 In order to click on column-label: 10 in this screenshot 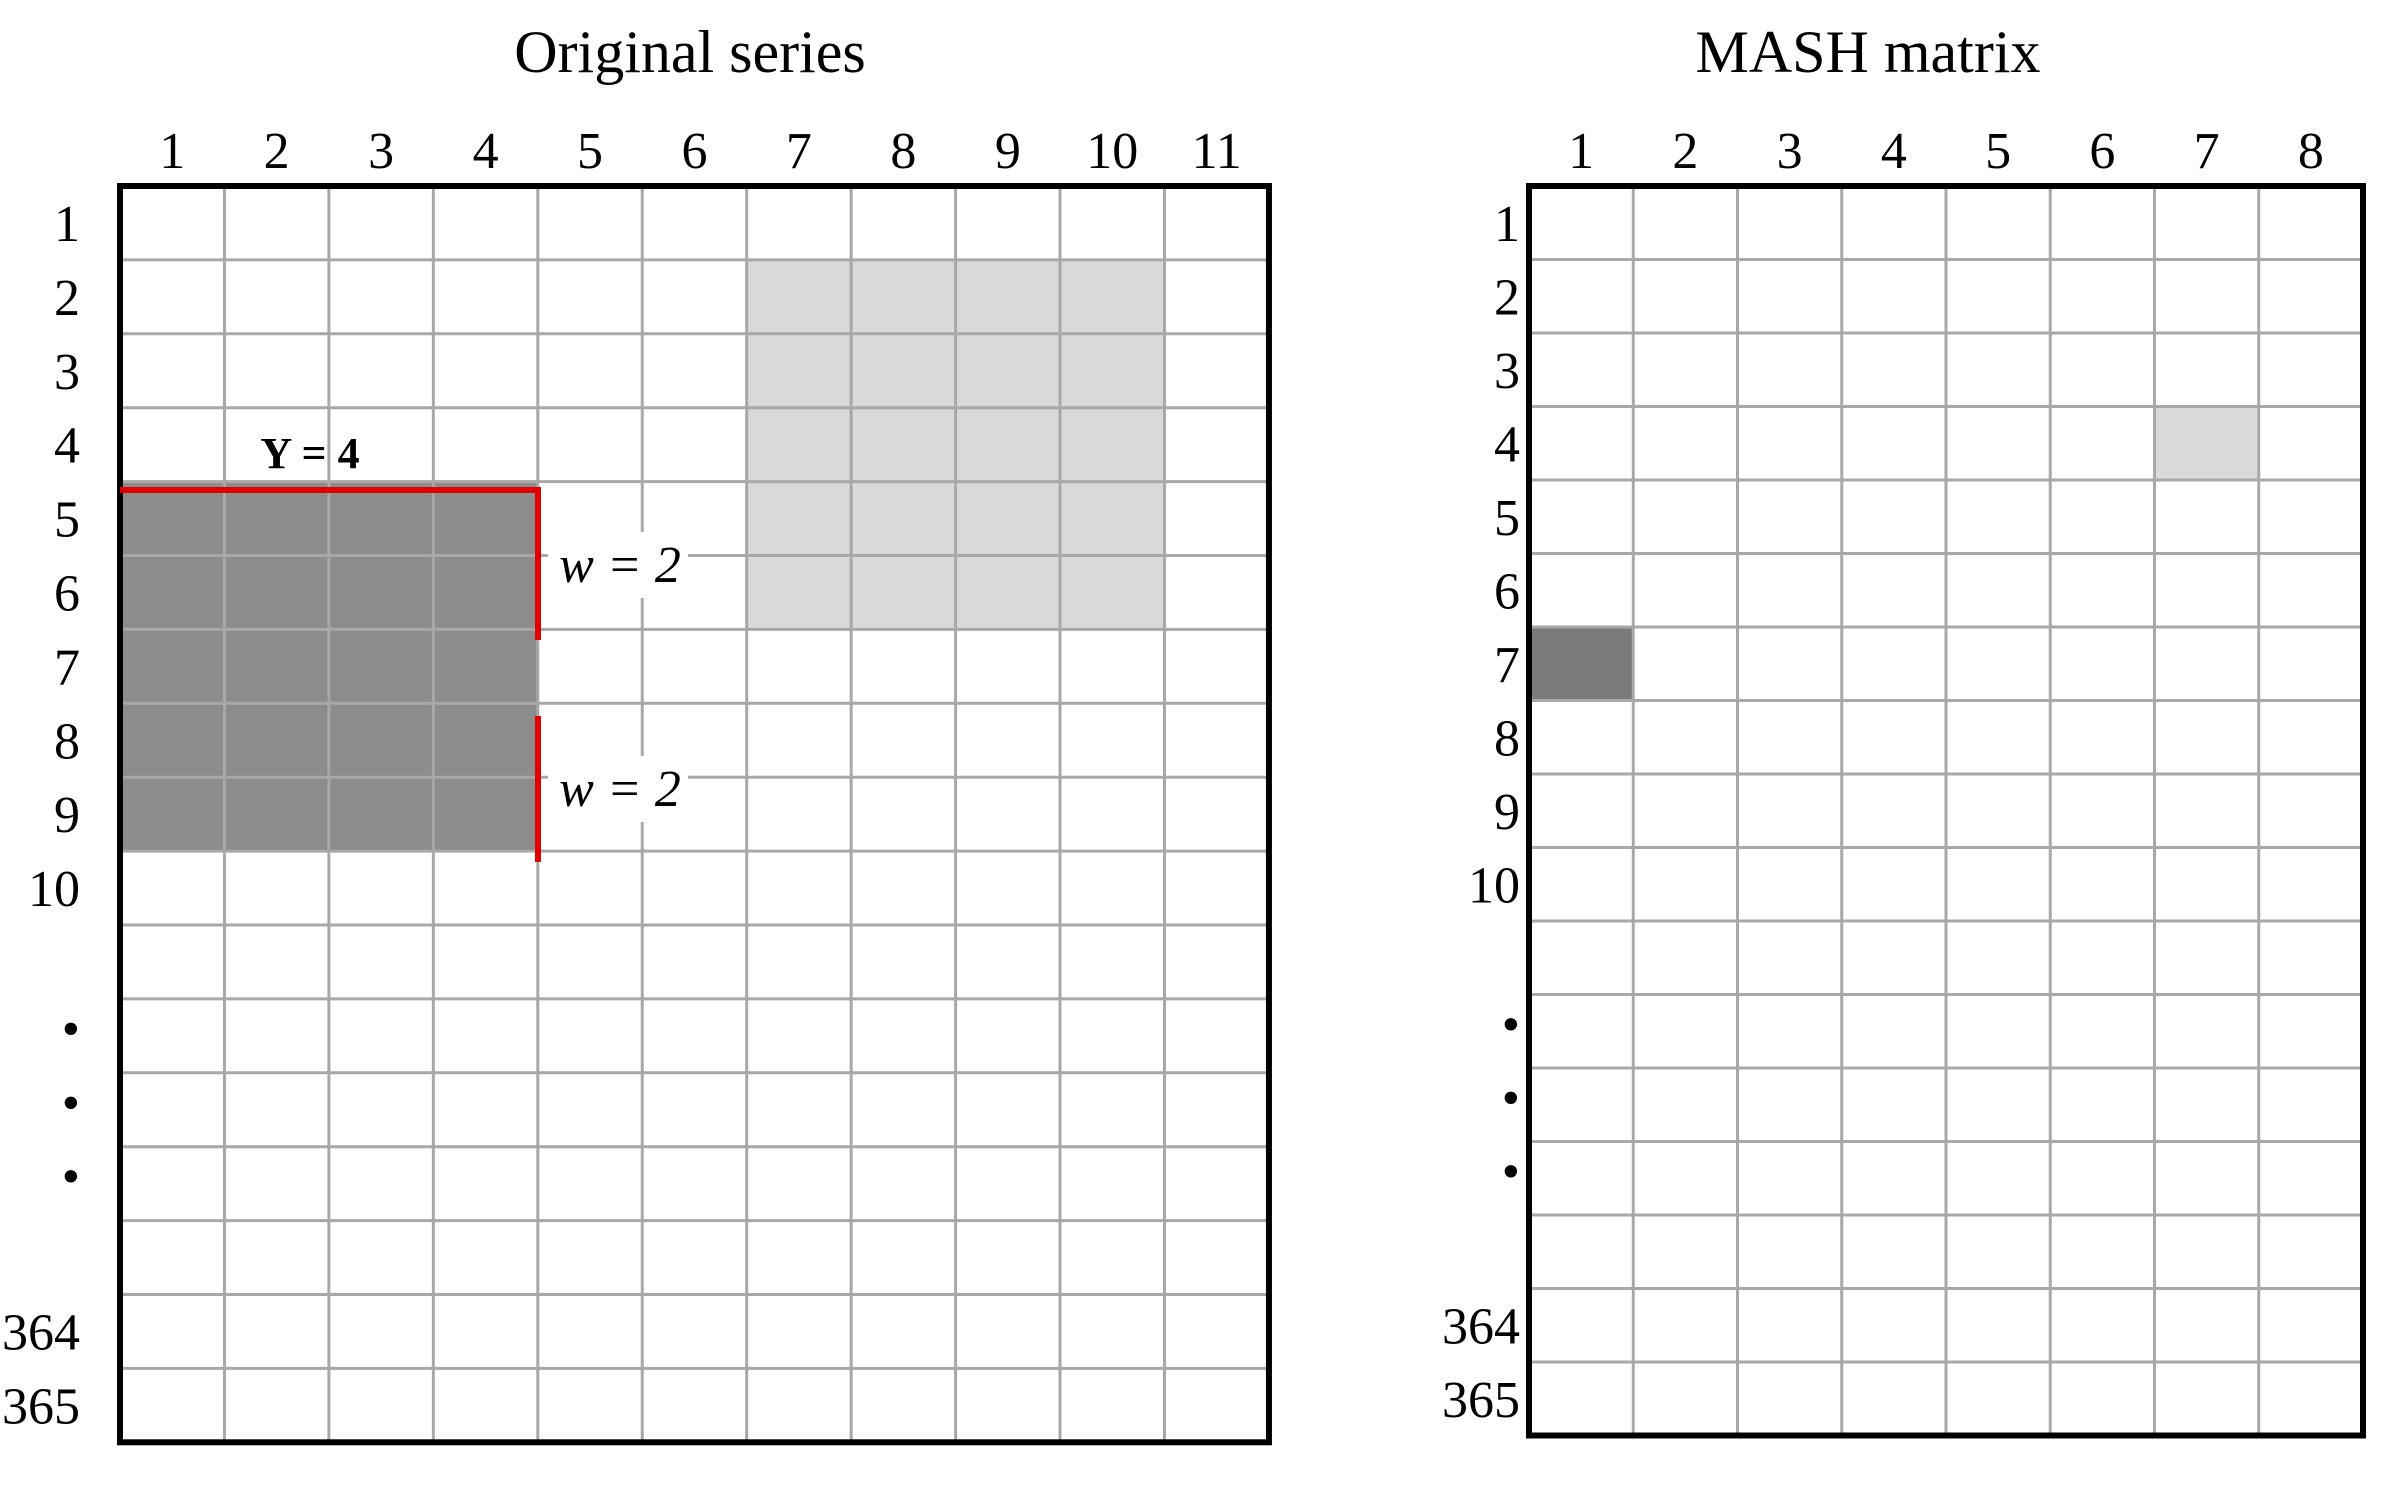, I will do `click(1112, 151)`.